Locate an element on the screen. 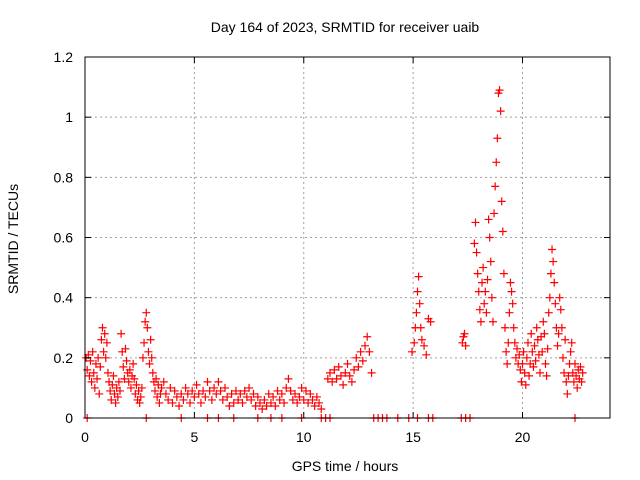  y-tick-label: 1.2 is located at coordinates (64, 57).